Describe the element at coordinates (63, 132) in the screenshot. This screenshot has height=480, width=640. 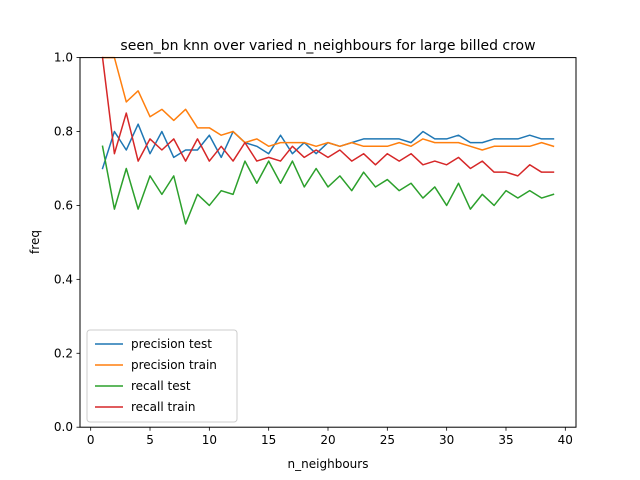
I see `y-tick-label: 0.8` at that location.